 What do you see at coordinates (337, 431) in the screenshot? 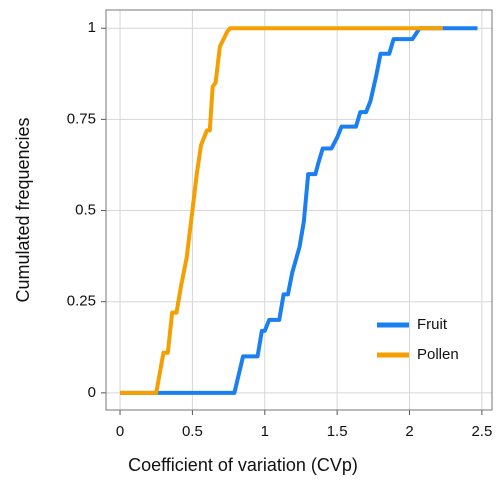
I see `x-tick-label: 1.5` at bounding box center [337, 431].